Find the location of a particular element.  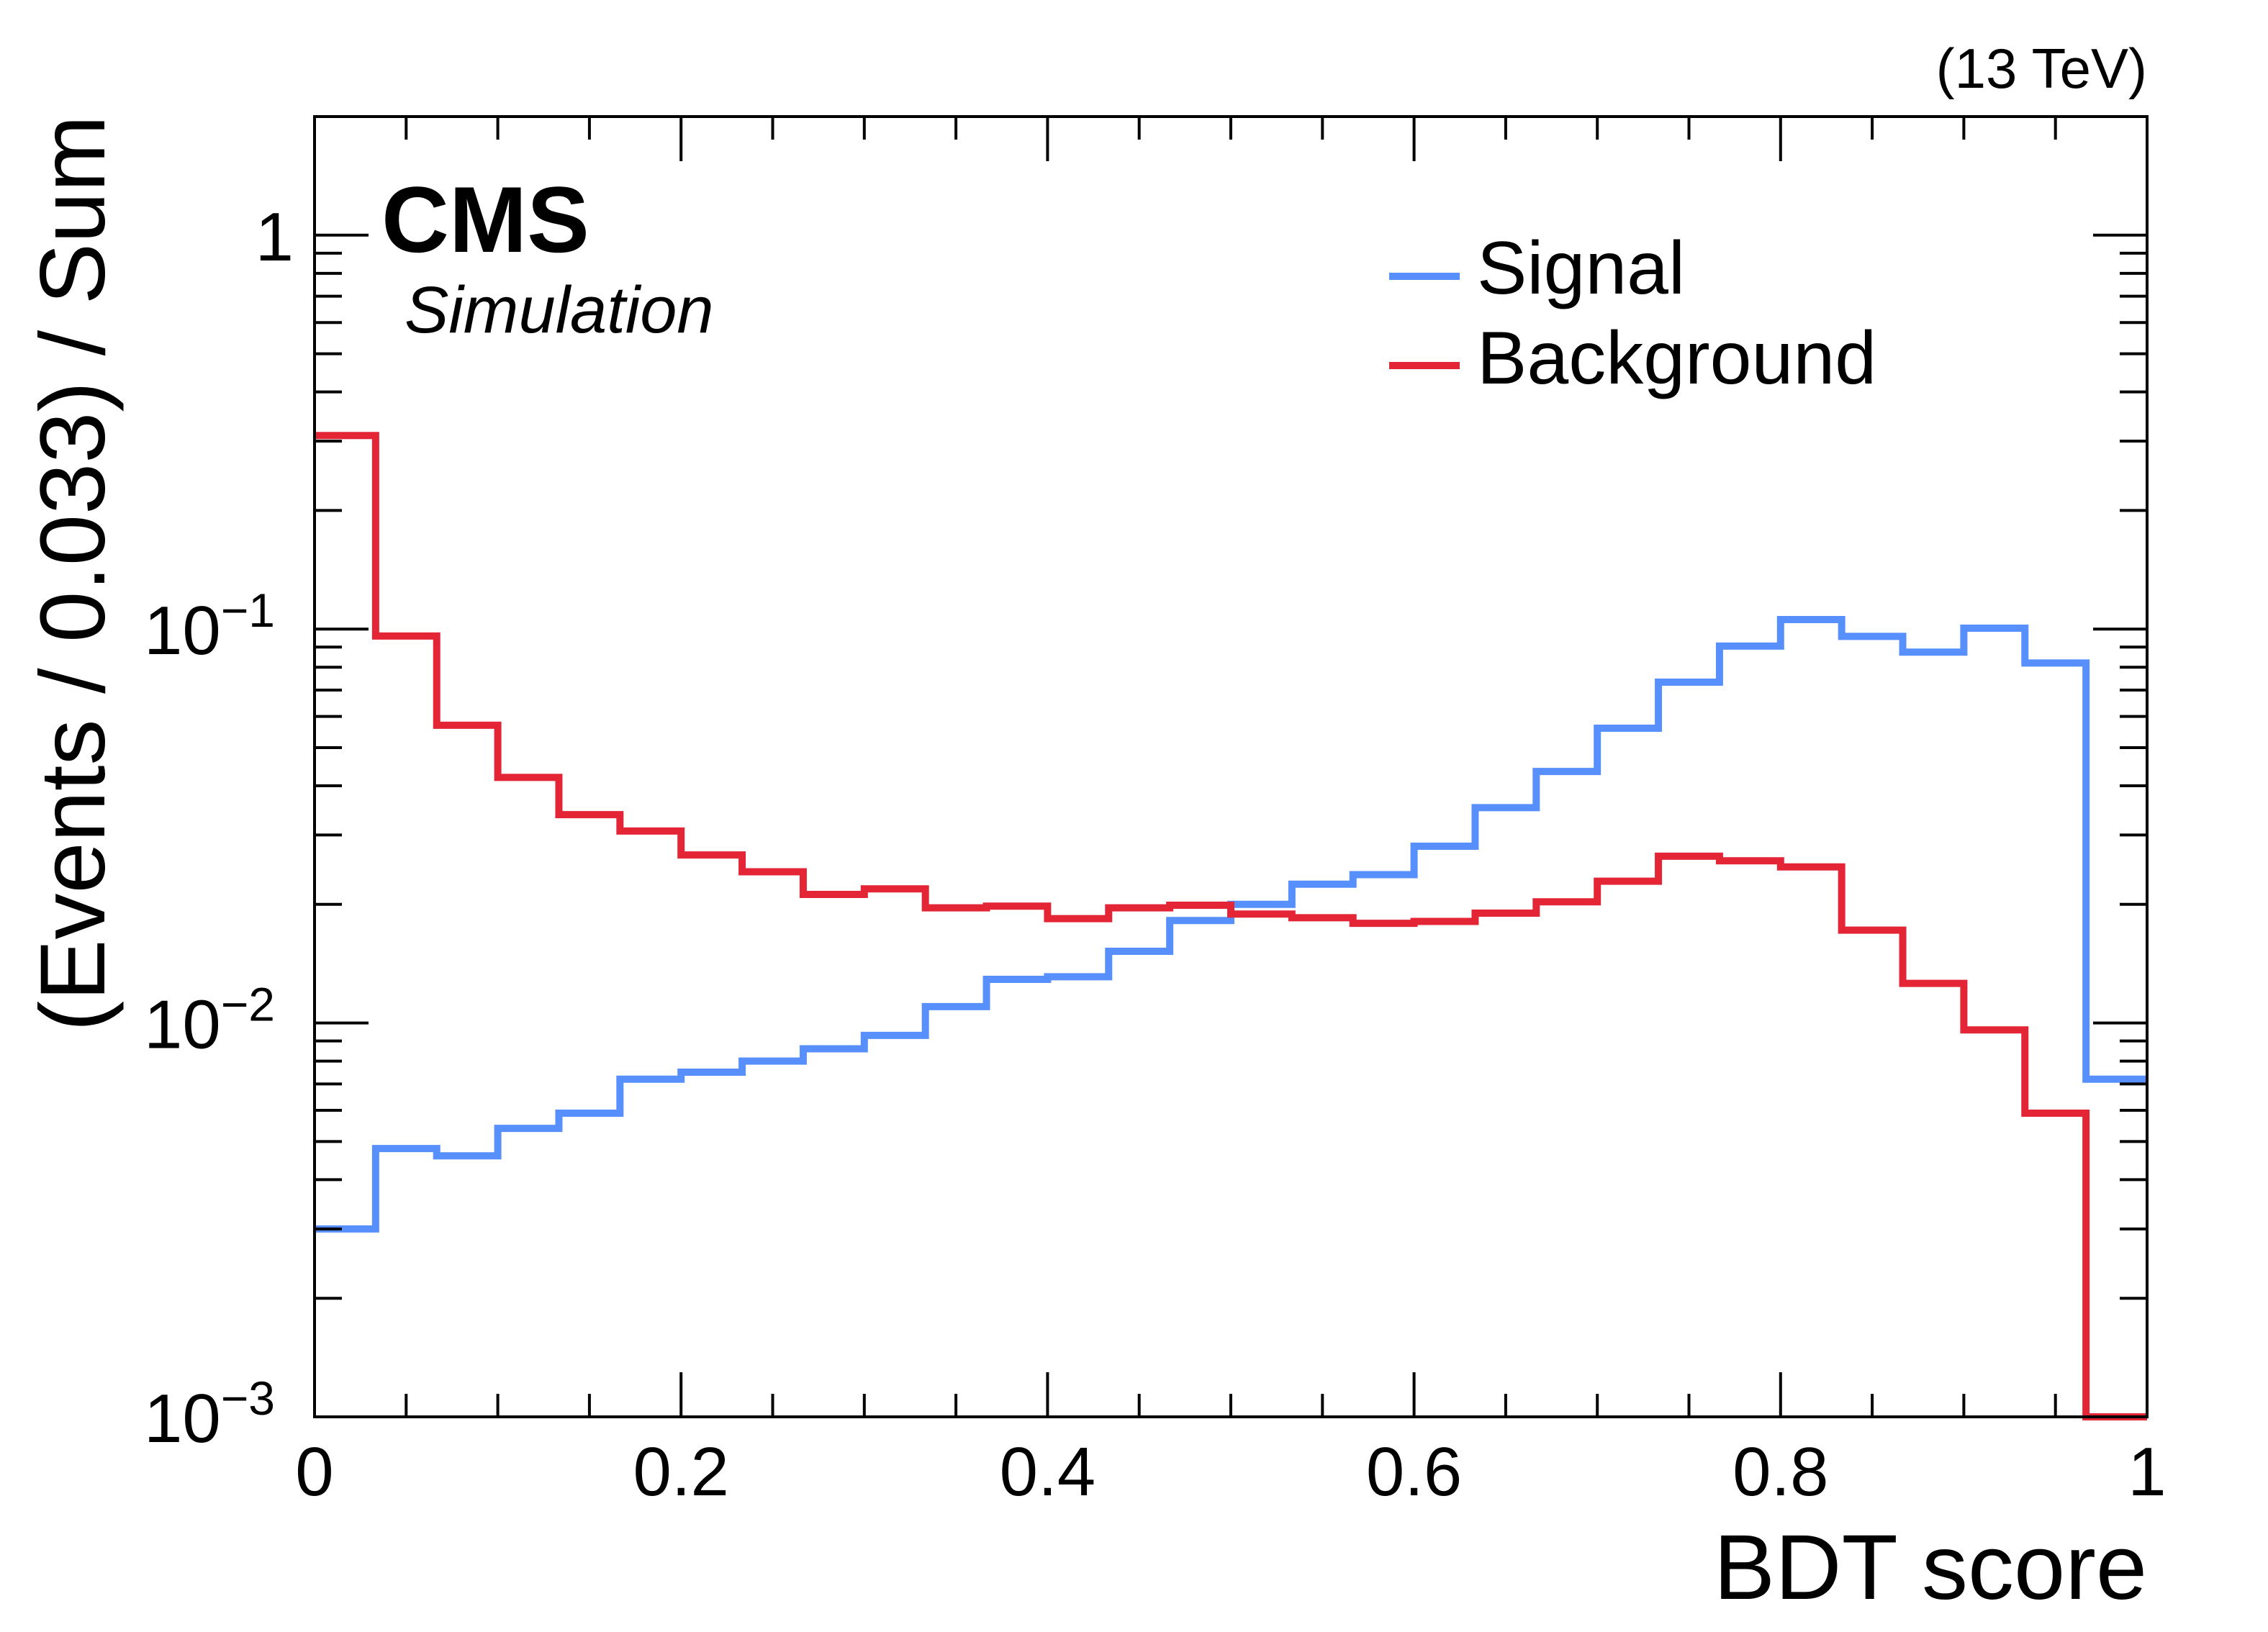

y-tick-labels: 1 10⁻¹ 10⁻² 10⁻³ is located at coordinates (219, 828).